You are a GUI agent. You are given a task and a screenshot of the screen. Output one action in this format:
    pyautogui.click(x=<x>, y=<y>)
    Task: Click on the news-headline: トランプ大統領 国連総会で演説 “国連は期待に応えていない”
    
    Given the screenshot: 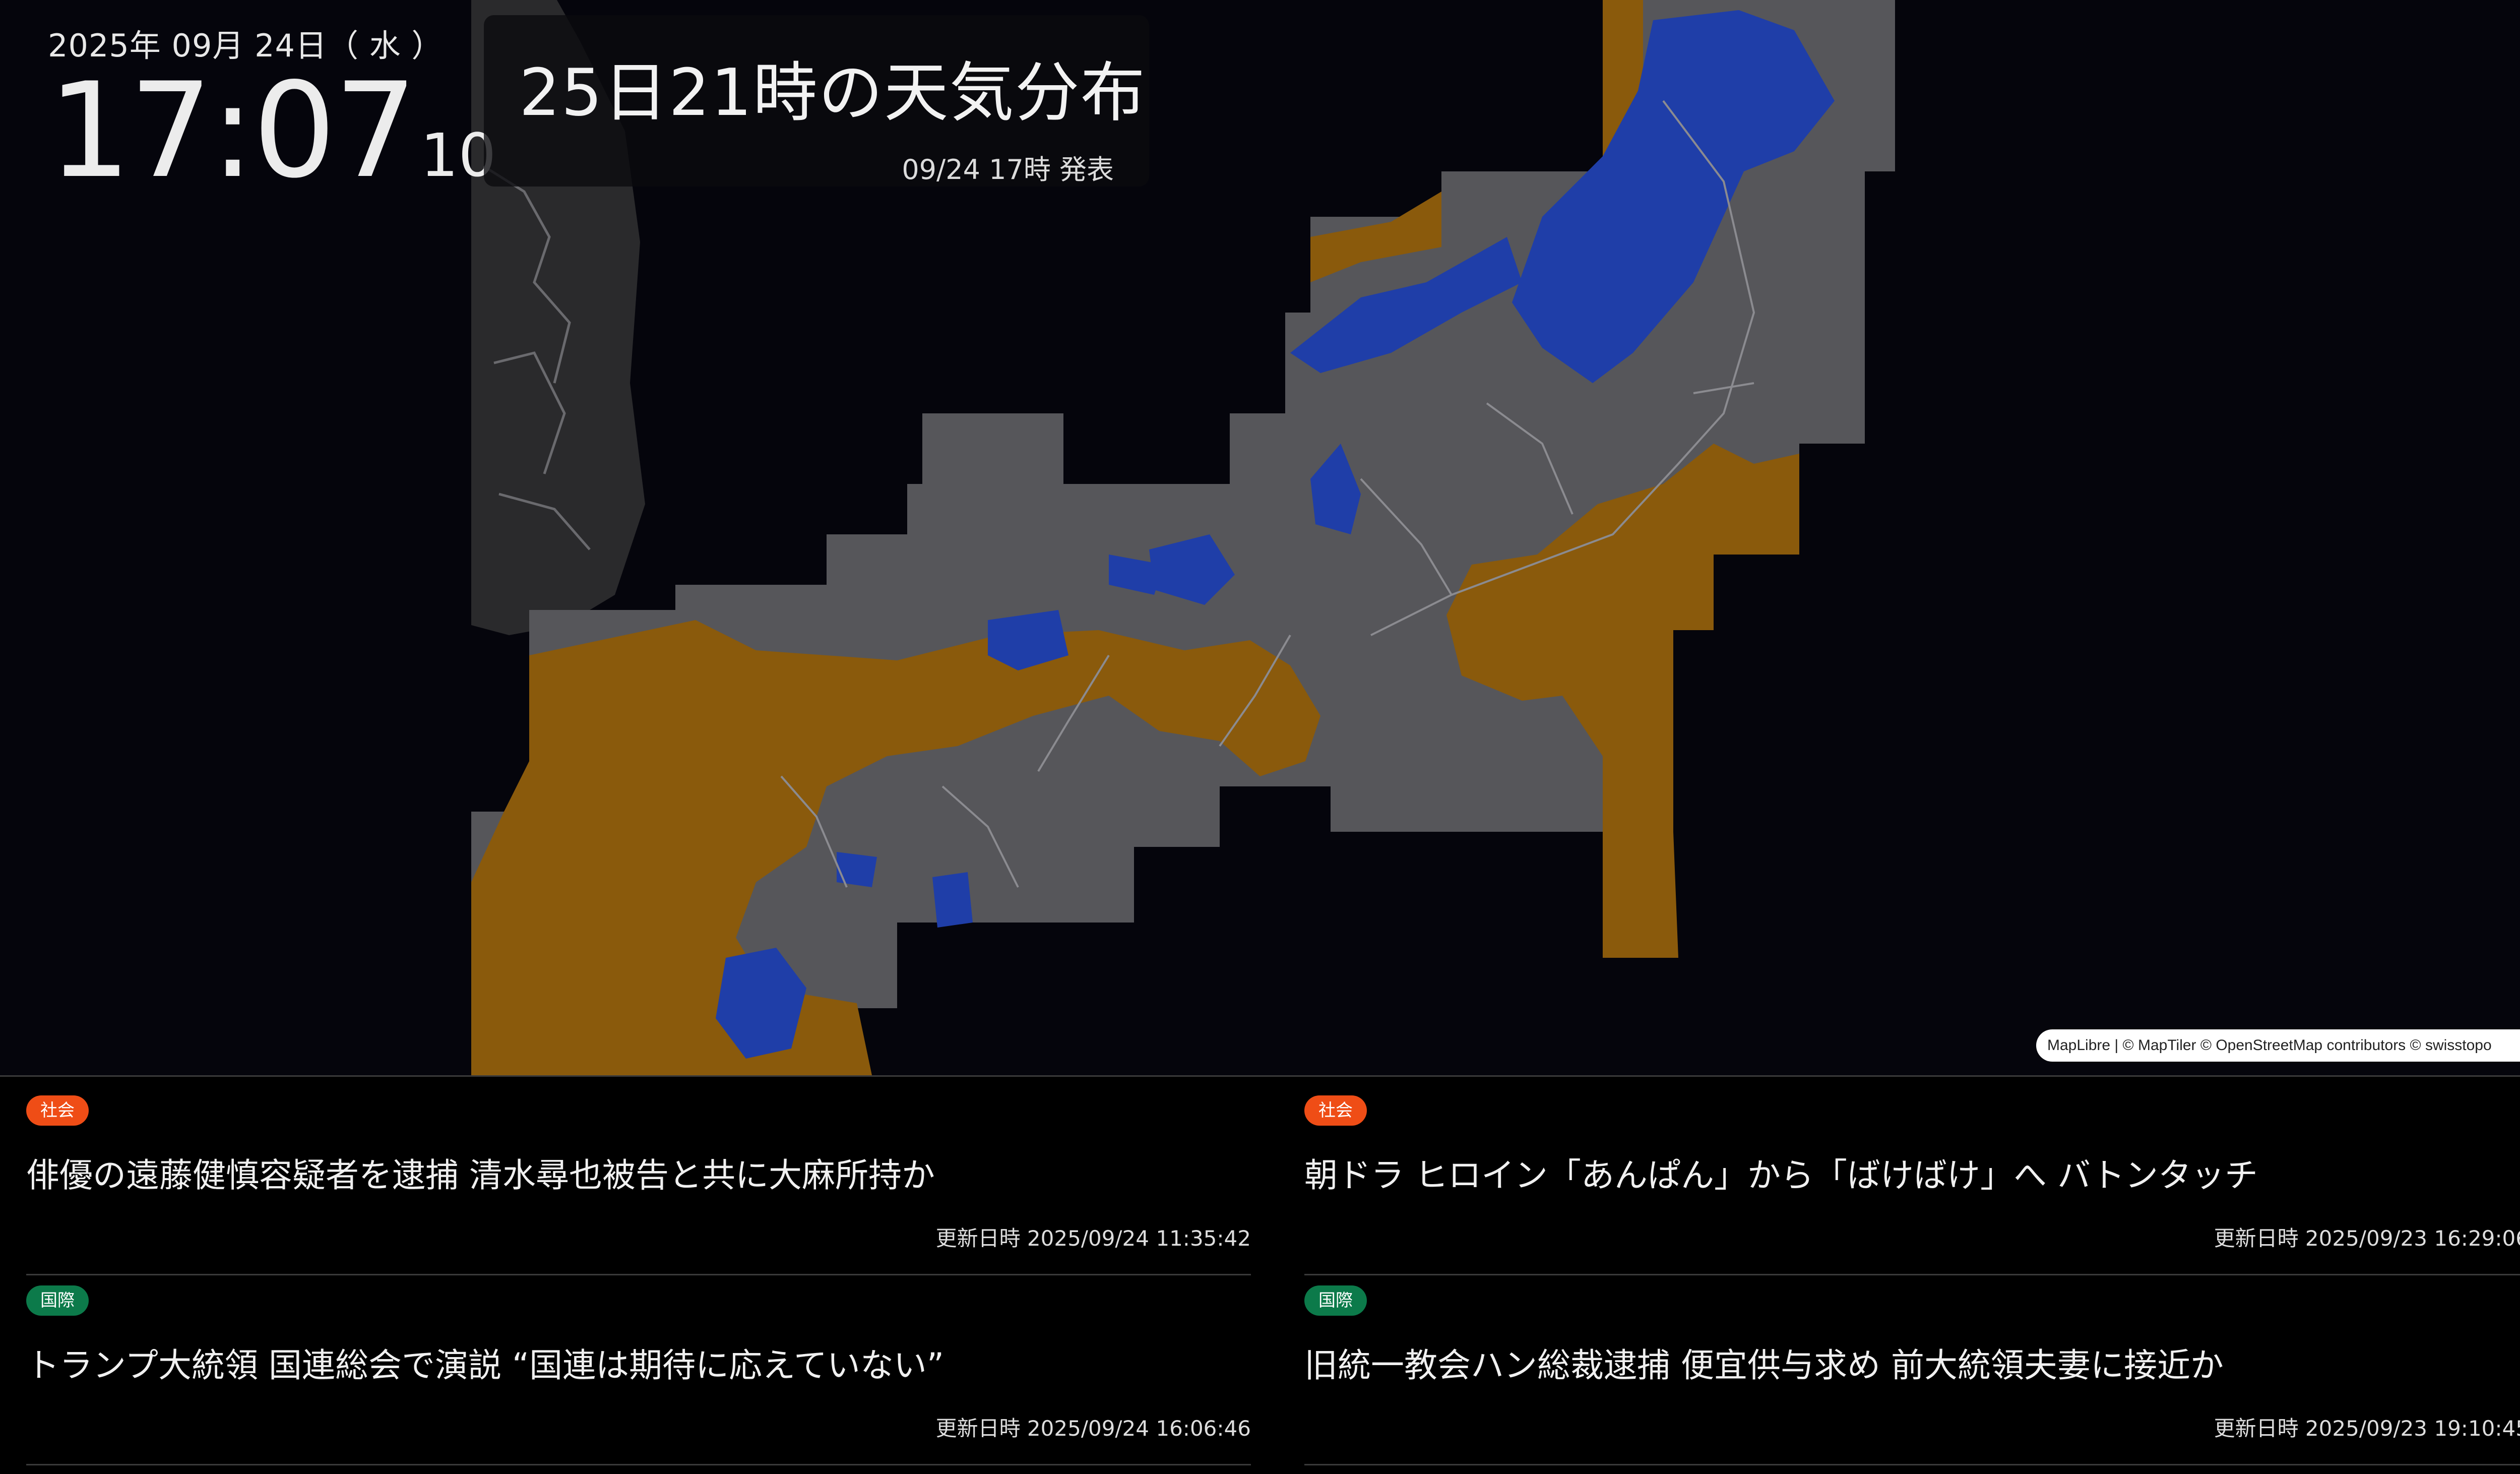 What is the action you would take?
    pyautogui.click(x=485, y=1366)
    